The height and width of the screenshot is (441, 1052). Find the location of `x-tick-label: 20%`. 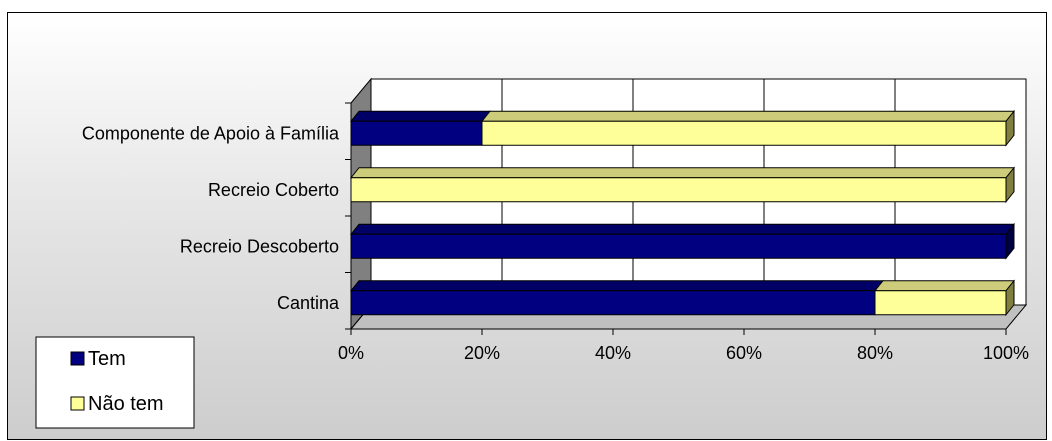

x-tick-label: 20% is located at coordinates (482, 353).